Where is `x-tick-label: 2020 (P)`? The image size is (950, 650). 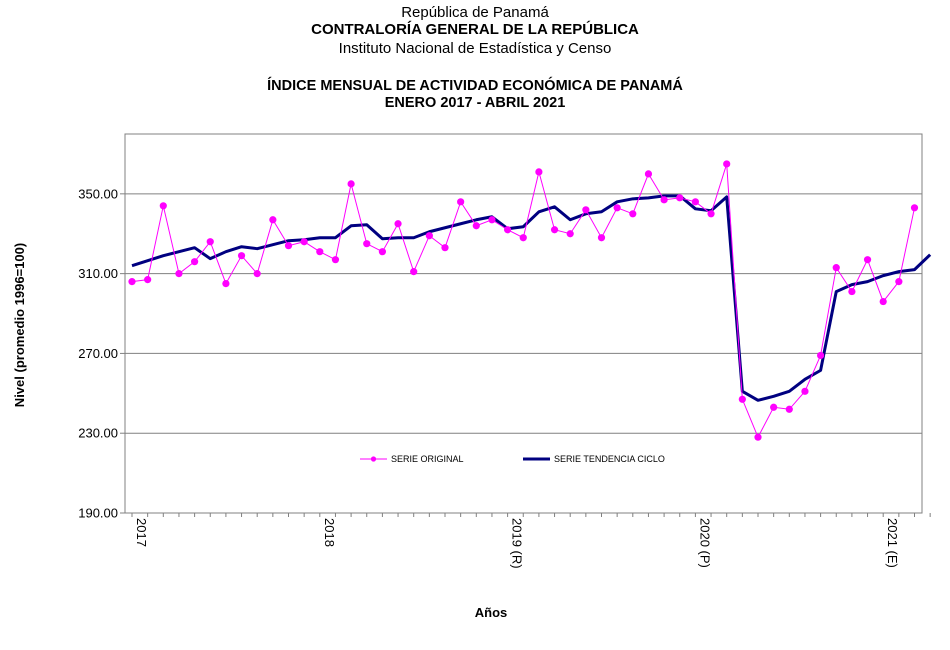 x-tick-label: 2020 (P) is located at coordinates (704, 543).